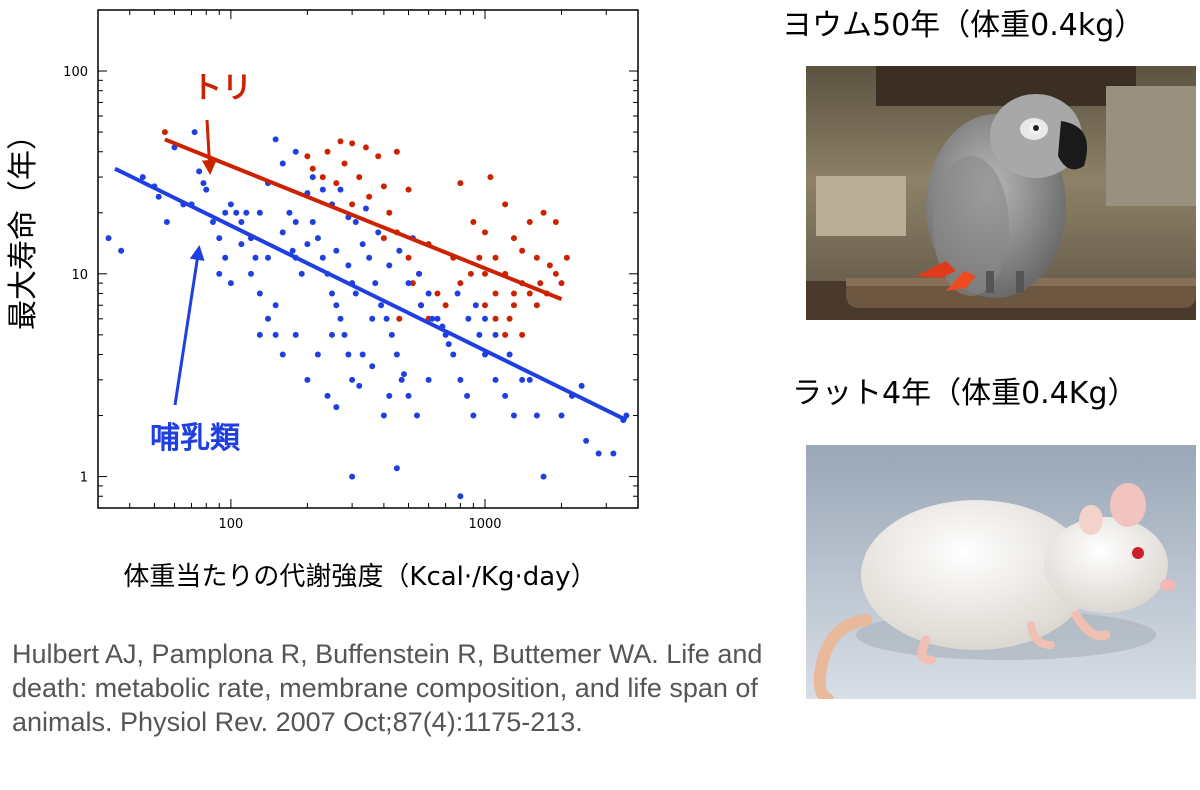  I want to click on y-axis-title: 最大寿命（年）, so click(23, 225).